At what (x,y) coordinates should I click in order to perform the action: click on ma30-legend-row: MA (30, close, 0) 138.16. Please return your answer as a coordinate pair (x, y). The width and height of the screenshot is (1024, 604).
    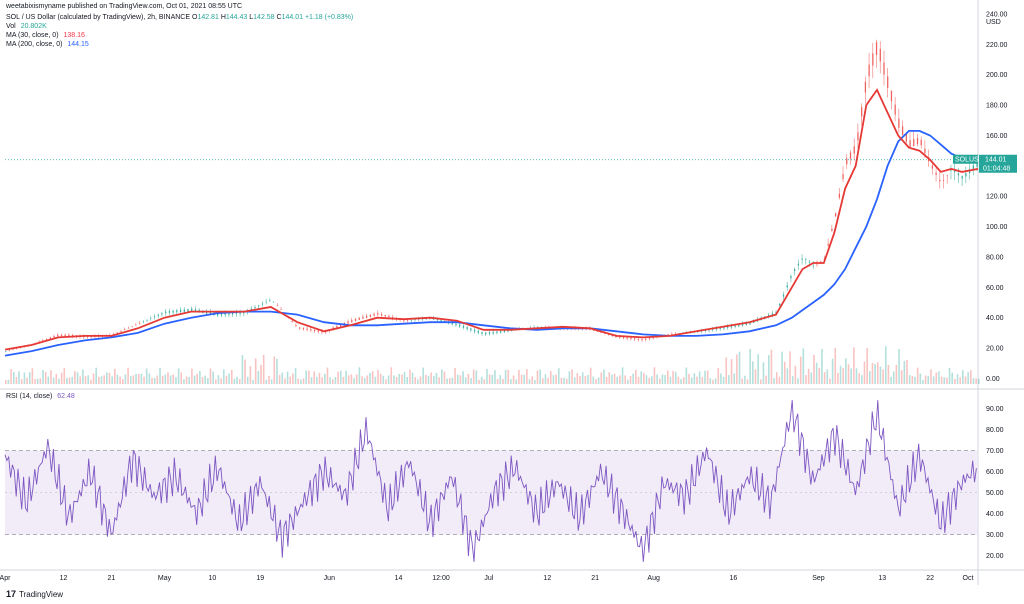
    Looking at the image, I should click on (45, 35).